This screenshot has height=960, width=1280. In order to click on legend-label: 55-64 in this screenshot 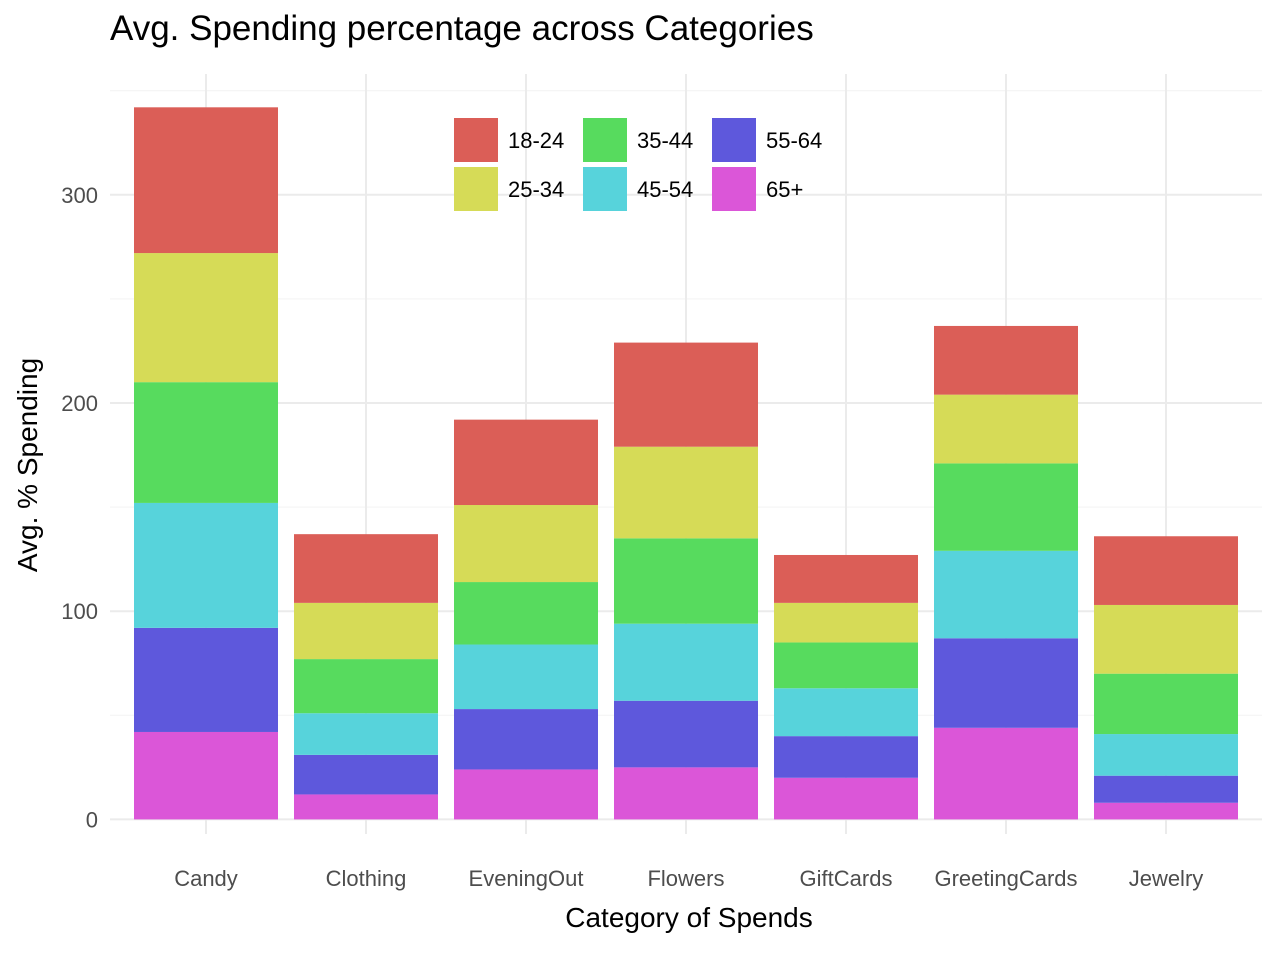, I will do `click(794, 140)`.